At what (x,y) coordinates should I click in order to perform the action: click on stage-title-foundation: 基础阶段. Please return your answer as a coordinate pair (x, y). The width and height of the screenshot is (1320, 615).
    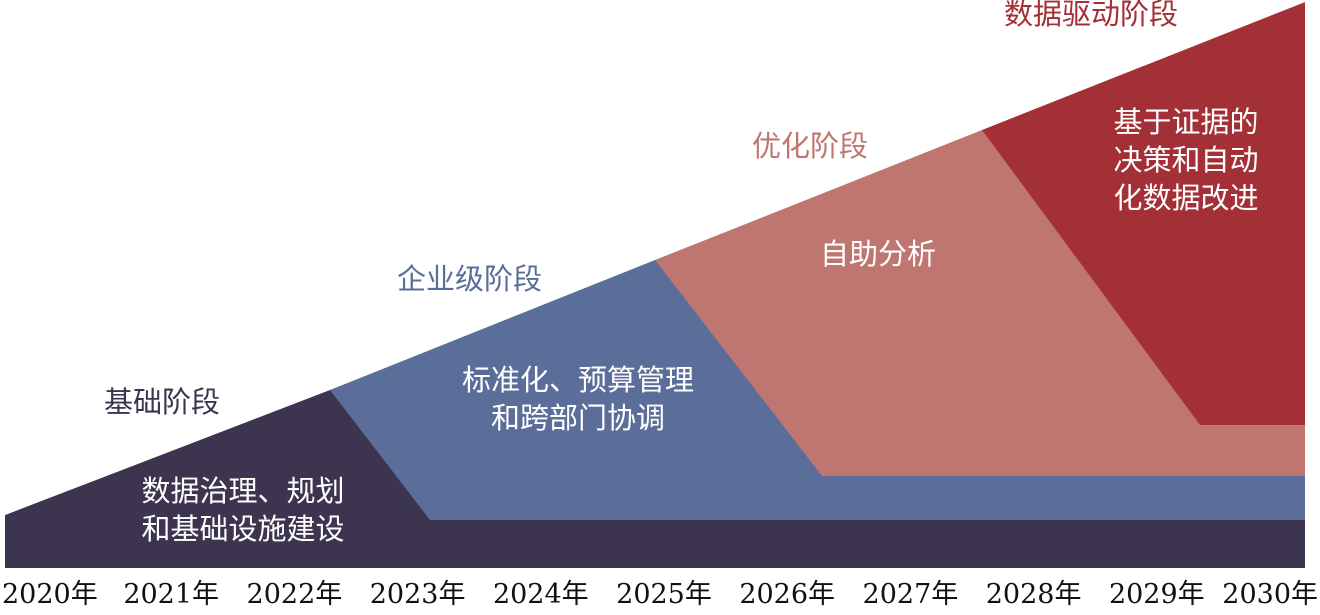
    Looking at the image, I should click on (162, 402).